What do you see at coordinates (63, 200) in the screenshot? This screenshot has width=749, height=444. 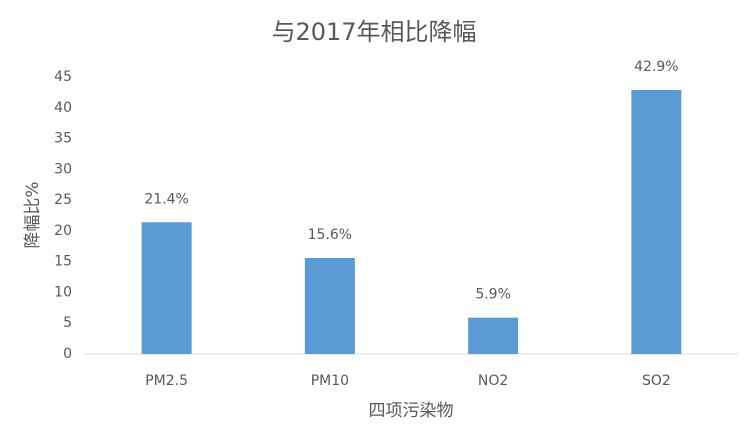 I see `y-tick-label: 25` at bounding box center [63, 200].